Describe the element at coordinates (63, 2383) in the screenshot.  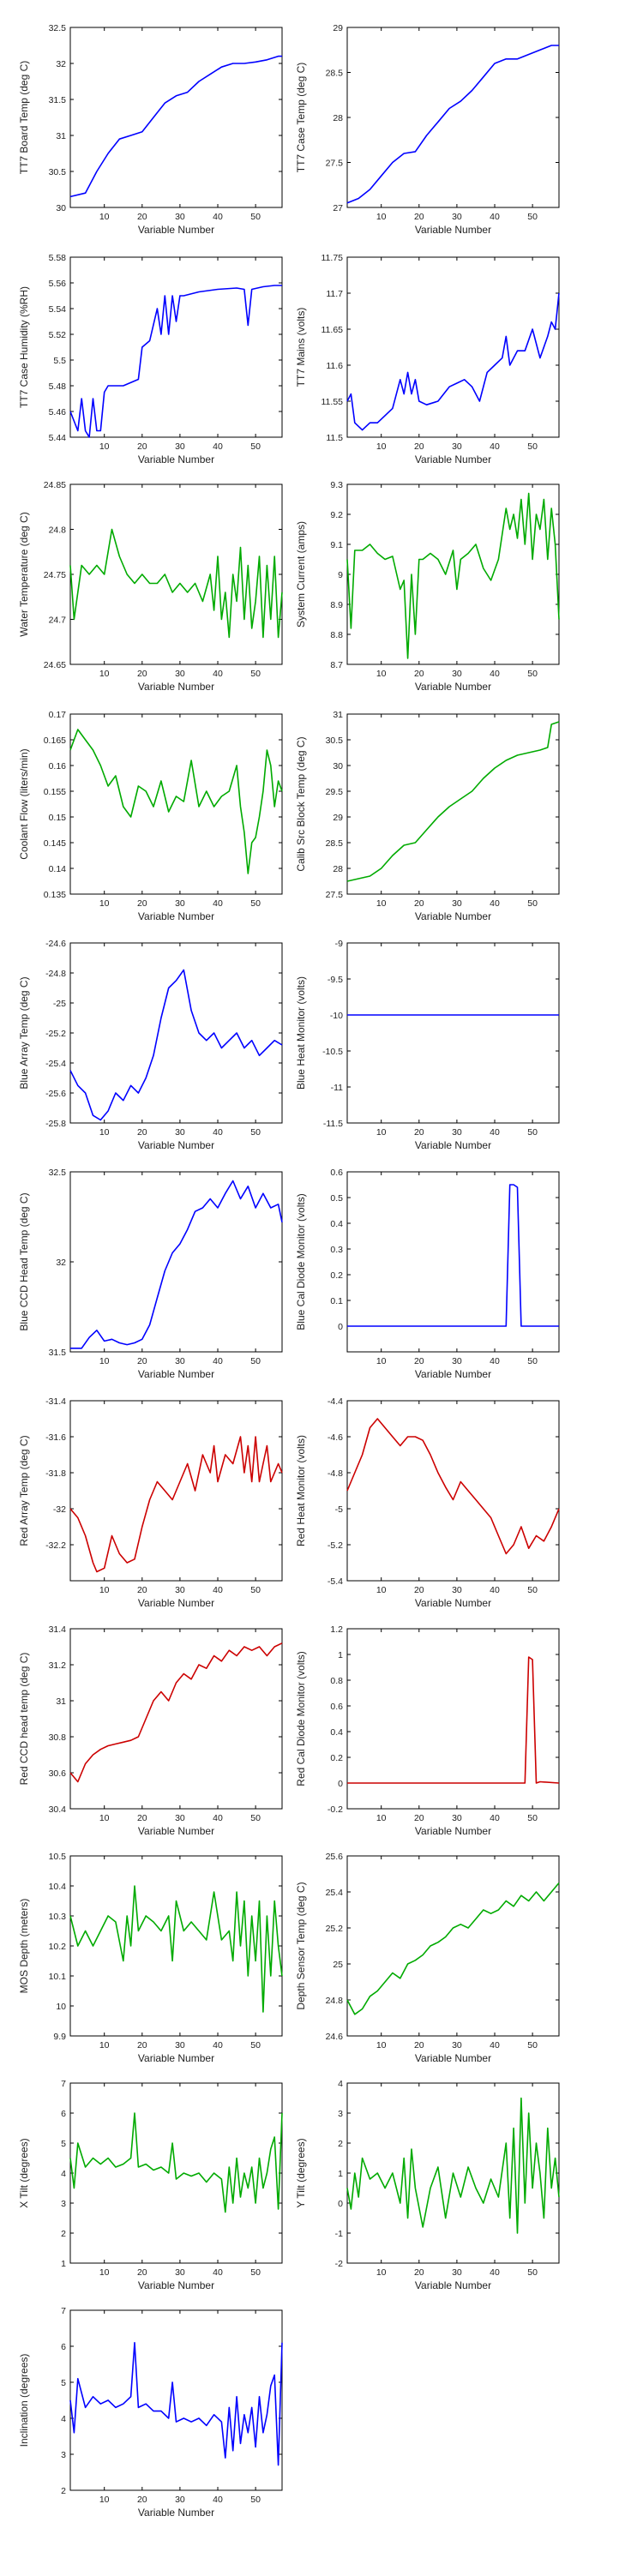
I see `y-tick-label: 5` at that location.